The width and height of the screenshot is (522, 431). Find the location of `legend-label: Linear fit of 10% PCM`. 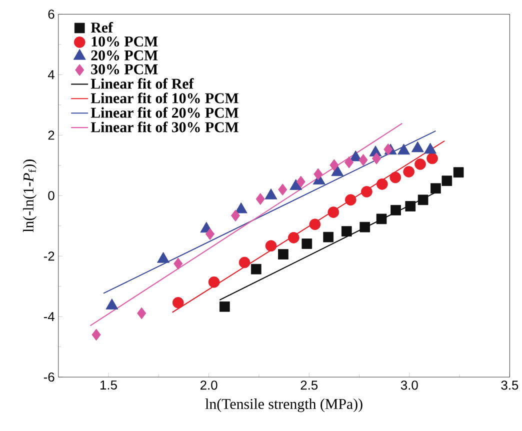

legend-label: Linear fit of 10% PCM is located at coordinates (164, 98).